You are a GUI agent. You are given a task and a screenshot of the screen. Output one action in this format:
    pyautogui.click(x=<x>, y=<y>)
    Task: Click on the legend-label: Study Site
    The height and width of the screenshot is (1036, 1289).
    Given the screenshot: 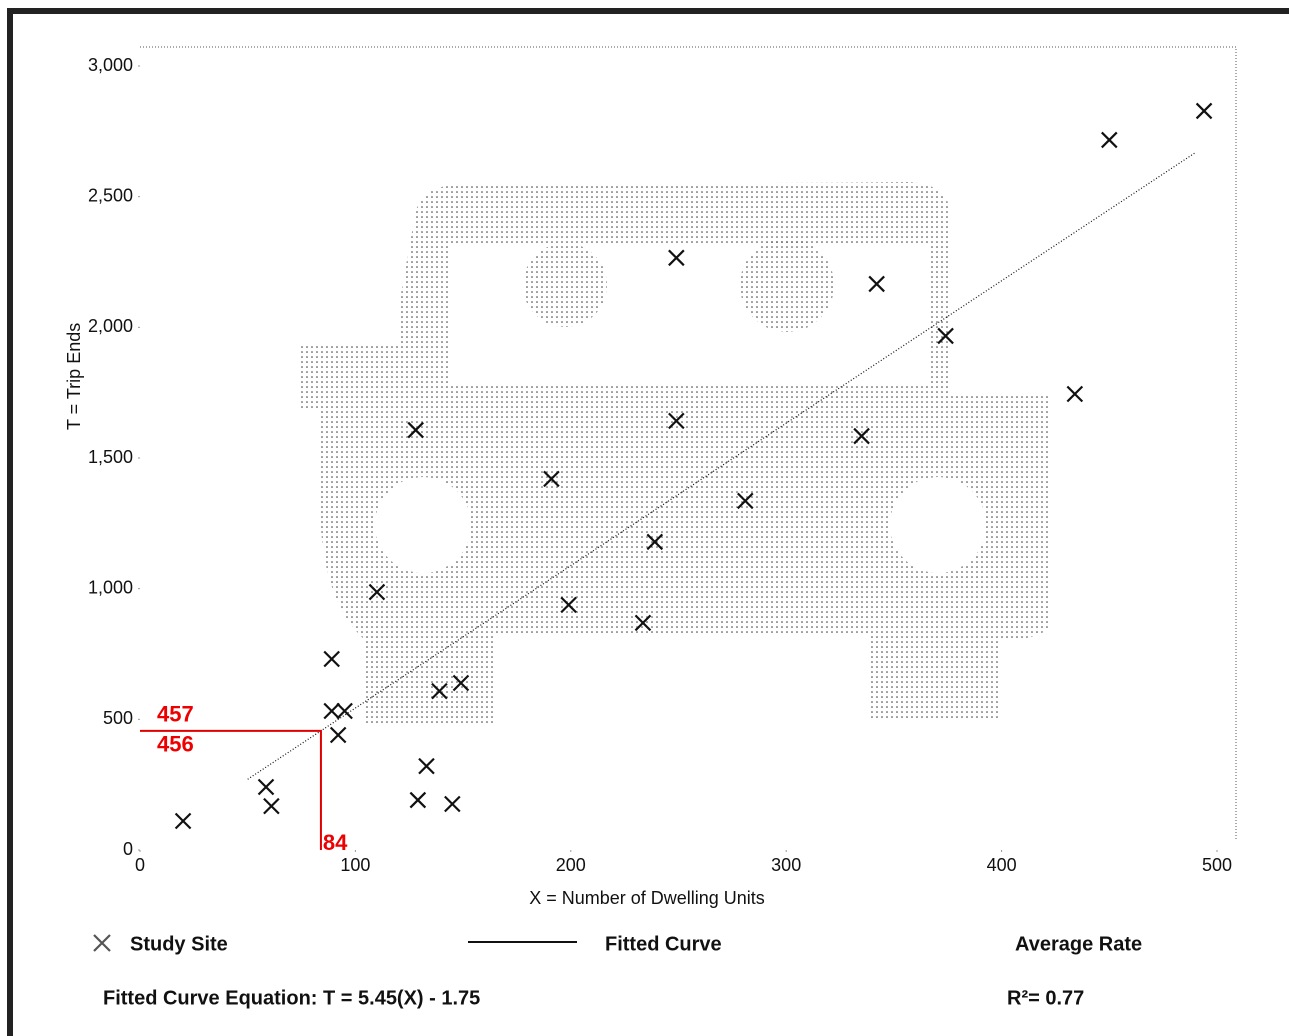 What is the action you would take?
    pyautogui.click(x=179, y=944)
    